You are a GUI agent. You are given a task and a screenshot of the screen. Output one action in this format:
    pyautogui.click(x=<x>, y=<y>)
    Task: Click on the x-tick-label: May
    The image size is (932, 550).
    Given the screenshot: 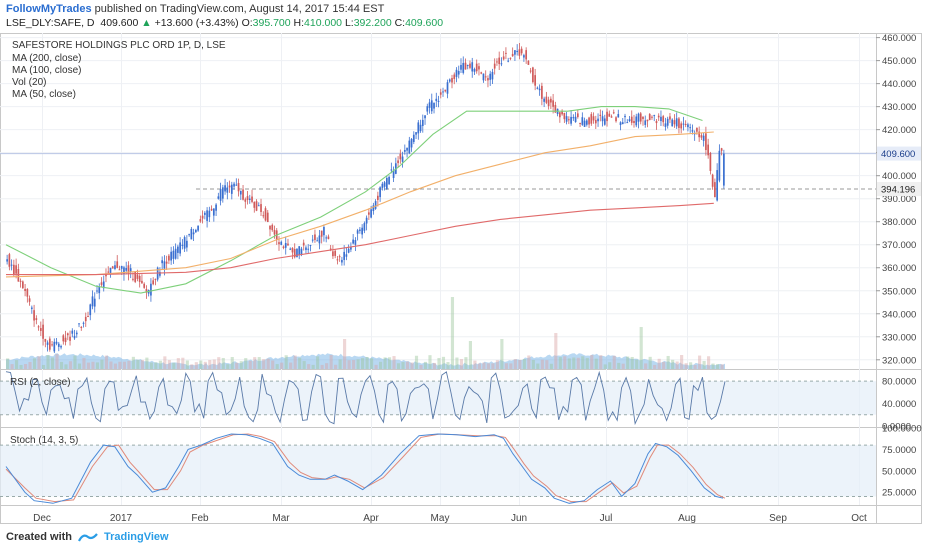 What is the action you would take?
    pyautogui.click(x=440, y=518)
    